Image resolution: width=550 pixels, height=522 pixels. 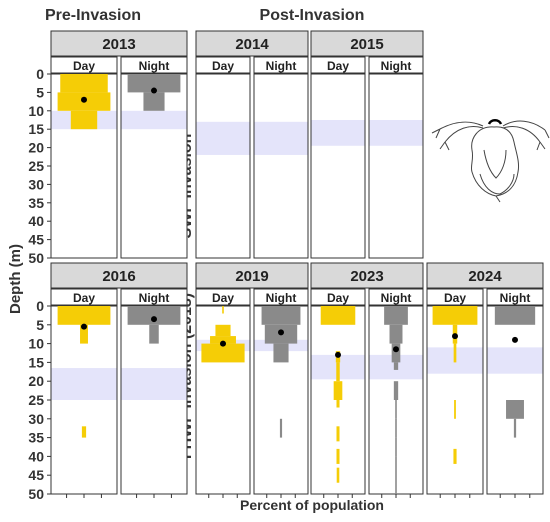 I want to click on year-label: 2013, so click(x=118, y=44).